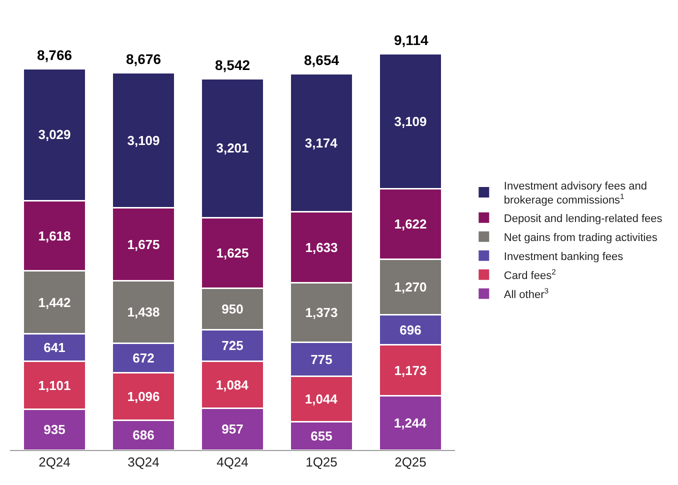  What do you see at coordinates (411, 422) in the screenshot?
I see `data-label: 1,244` at bounding box center [411, 422].